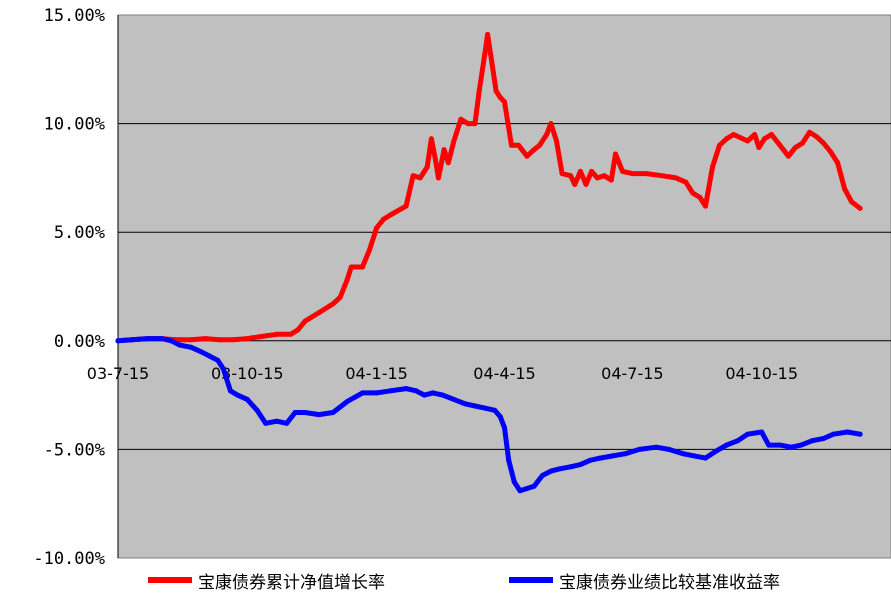  Describe the element at coordinates (69, 287) in the screenshot. I see `y-axis: 15.00% 10.00% 5.00% 0.00% -5.00% -10.00%` at that location.